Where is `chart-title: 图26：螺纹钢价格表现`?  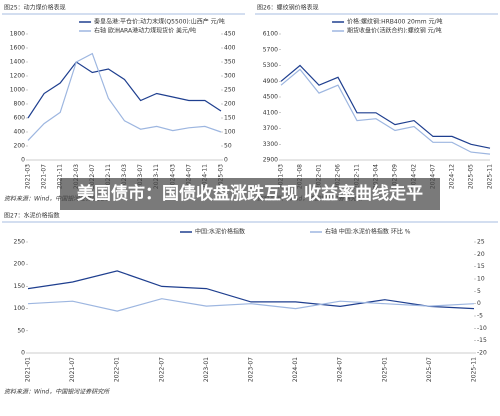
chart-title: 图26：螺纹钢价格表现 is located at coordinates (288, 8).